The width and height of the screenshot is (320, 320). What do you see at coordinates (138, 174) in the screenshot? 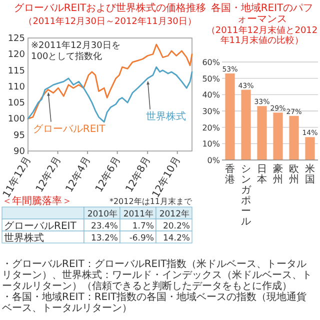
I see `x-tick-label: 12年8月` at bounding box center [138, 174].